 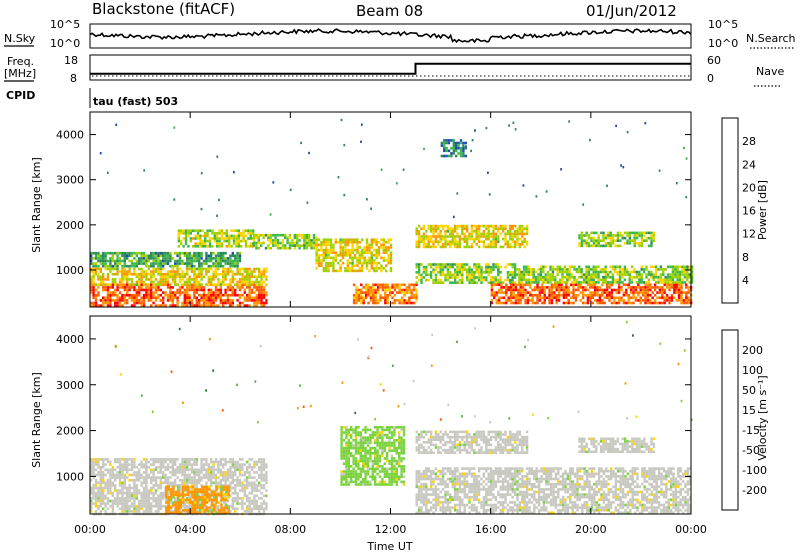 What do you see at coordinates (36, 205) in the screenshot?
I see `power-y-axis-label: Slant Range [km]` at bounding box center [36, 205].